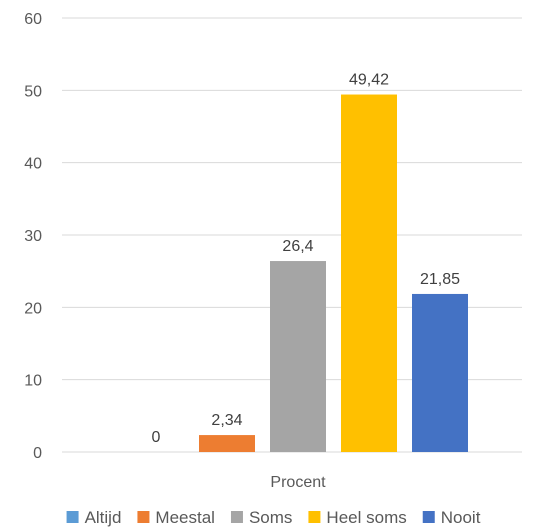  What do you see at coordinates (461, 517) in the screenshot?
I see `legend-label: Nooit` at bounding box center [461, 517].